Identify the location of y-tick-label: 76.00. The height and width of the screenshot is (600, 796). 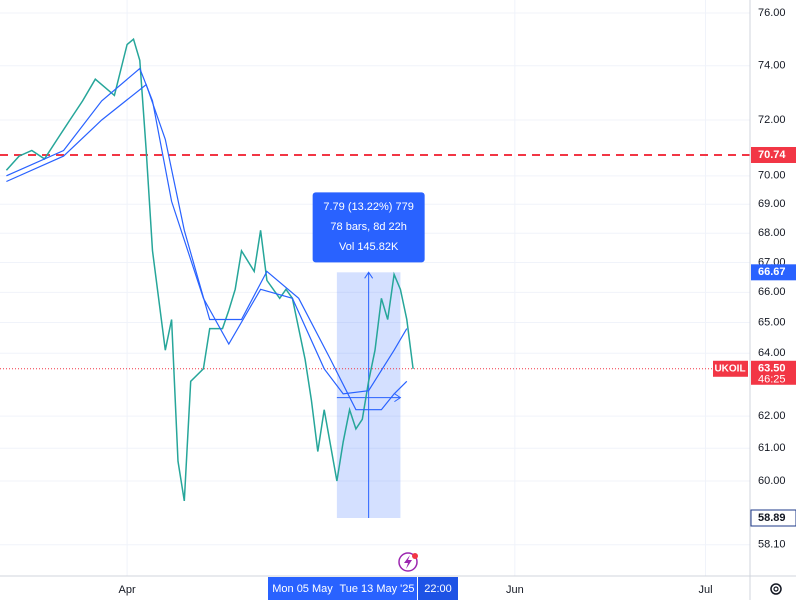
(772, 13).